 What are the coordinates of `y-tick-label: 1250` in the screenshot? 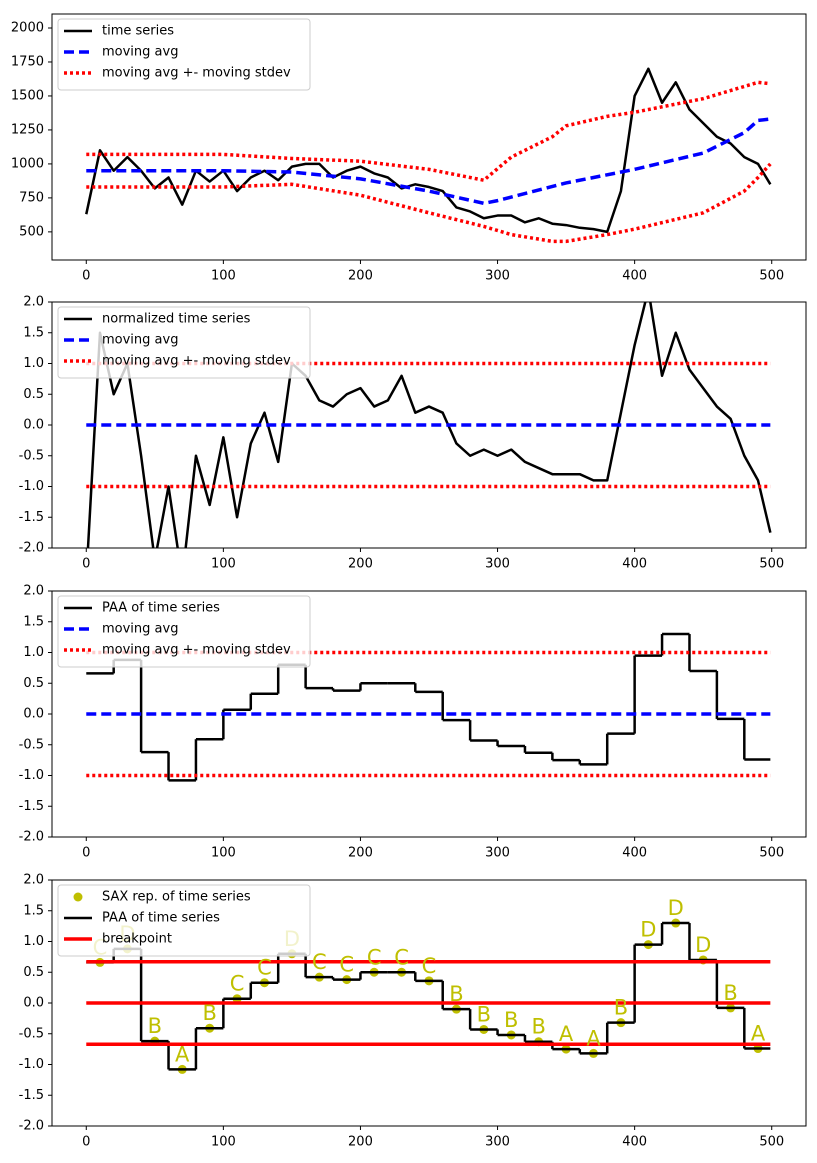 It's located at (27, 129).